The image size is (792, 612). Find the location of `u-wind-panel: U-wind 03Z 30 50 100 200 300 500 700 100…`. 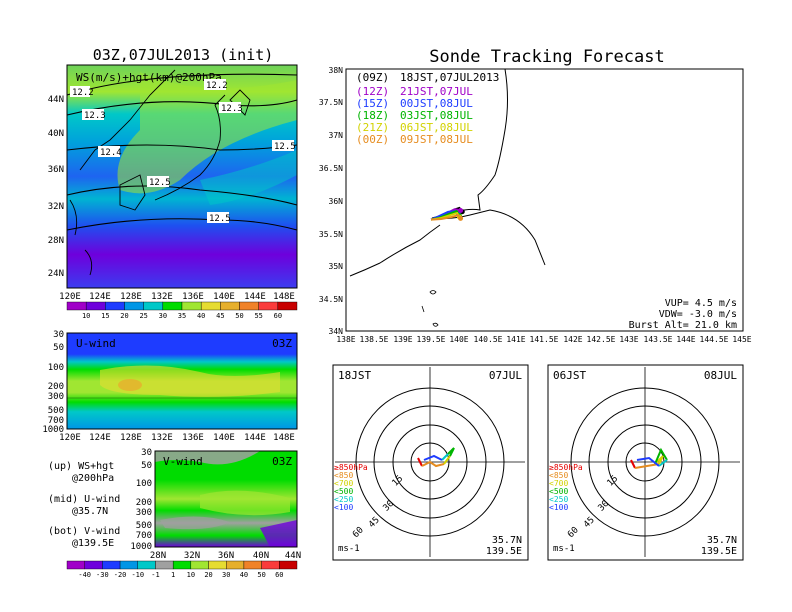

u-wind-panel: U-wind 03Z 30 50 100 200 300 500 700 100… is located at coordinates (170, 386).